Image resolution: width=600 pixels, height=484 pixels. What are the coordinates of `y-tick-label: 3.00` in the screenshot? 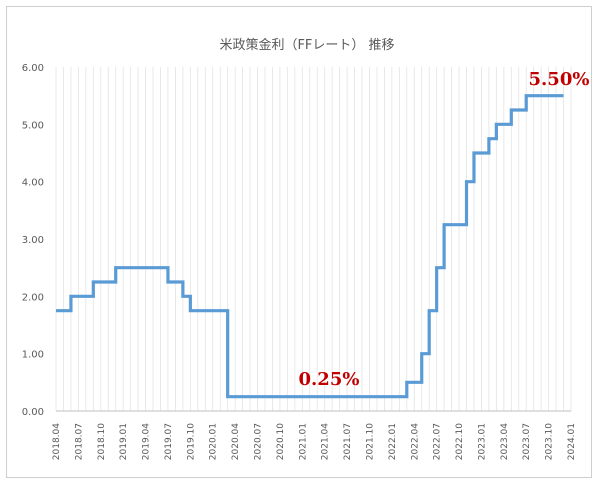 It's located at (33, 240).